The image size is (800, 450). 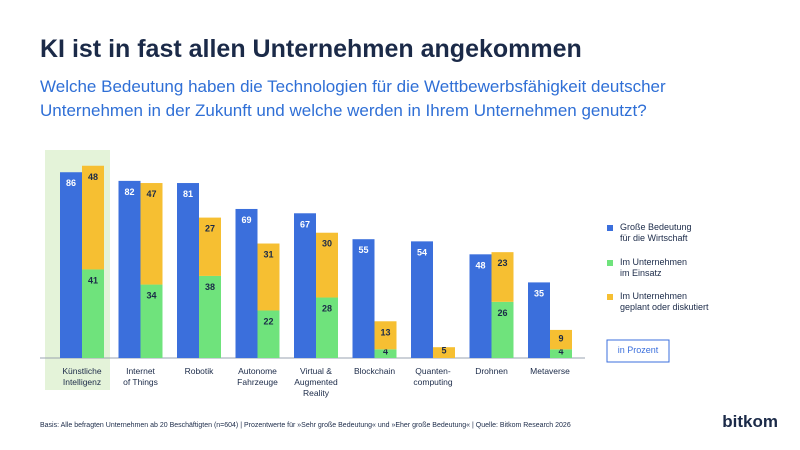 What do you see at coordinates (93, 281) in the screenshot?
I see `value-label: 41` at bounding box center [93, 281].